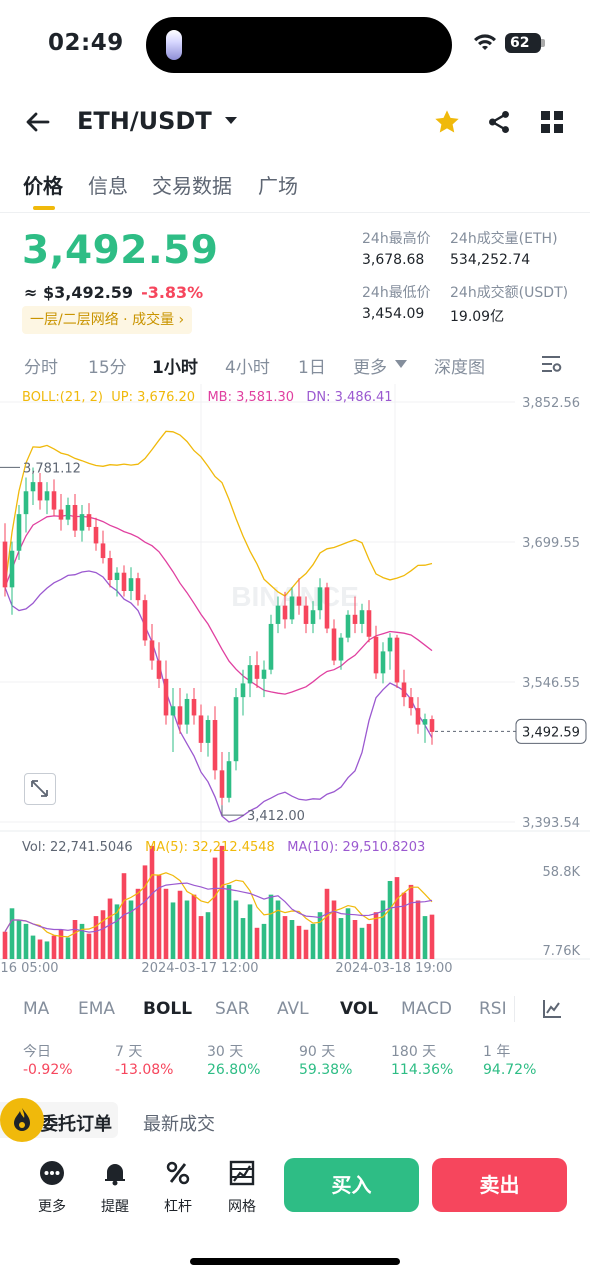 The height and width of the screenshot is (1278, 590). I want to click on category-tag: 一层/二层网络 · 成交量 ›, so click(107, 320).